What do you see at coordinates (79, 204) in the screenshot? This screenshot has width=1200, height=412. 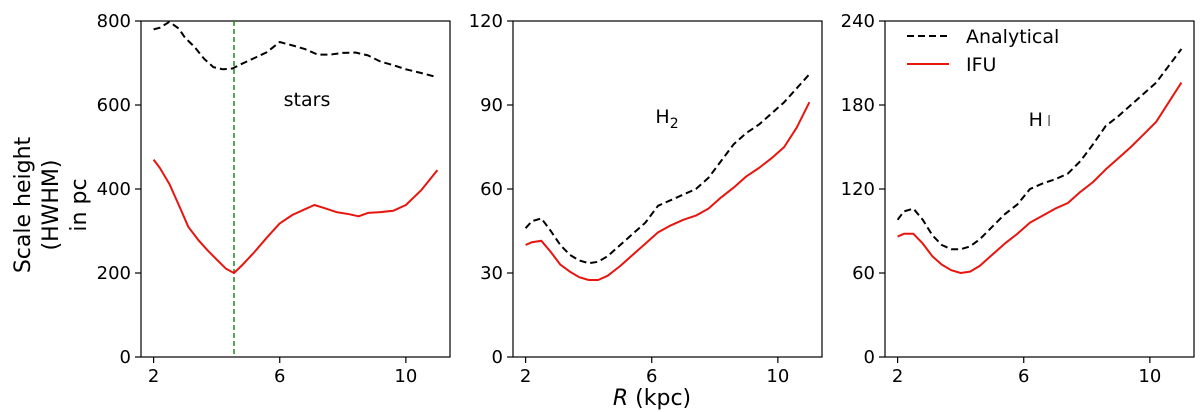 I see `y-axis-title-line-3: in pc` at bounding box center [79, 204].